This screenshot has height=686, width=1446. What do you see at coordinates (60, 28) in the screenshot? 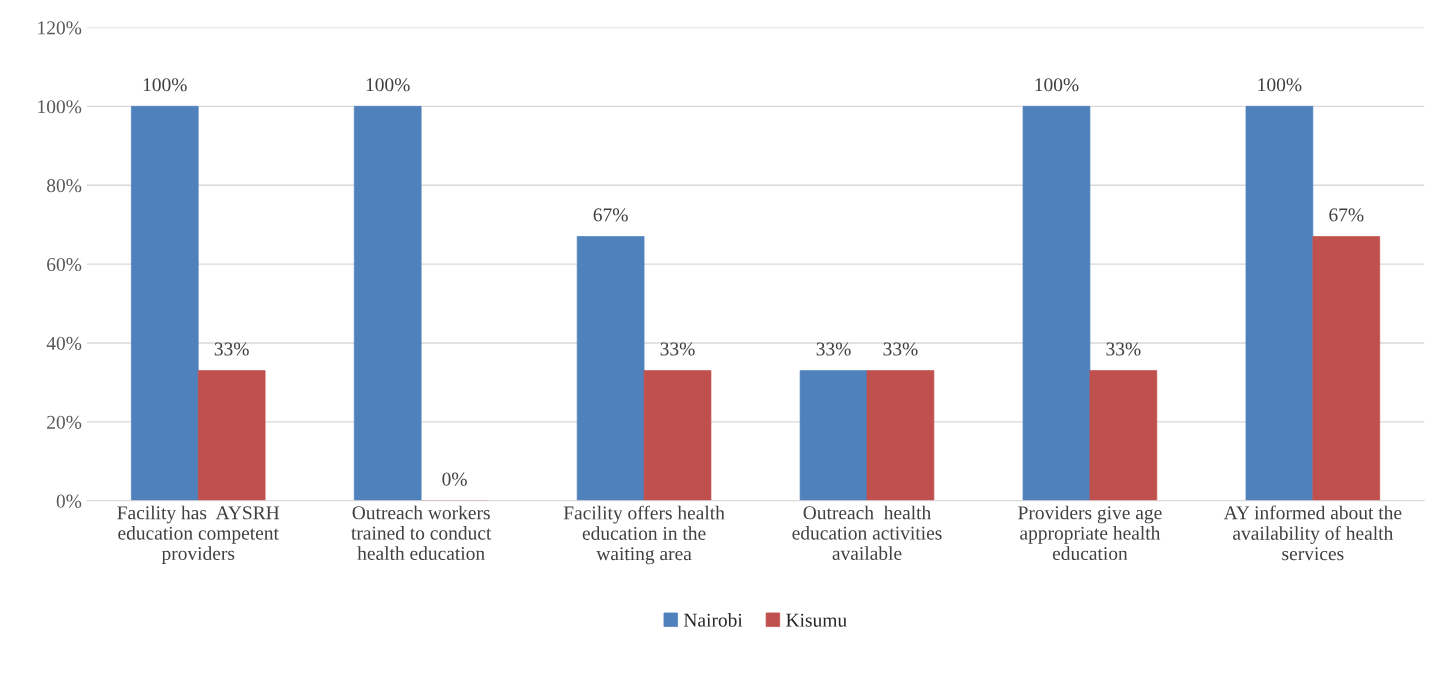
I see `y-tick-label: 120%` at bounding box center [60, 28].